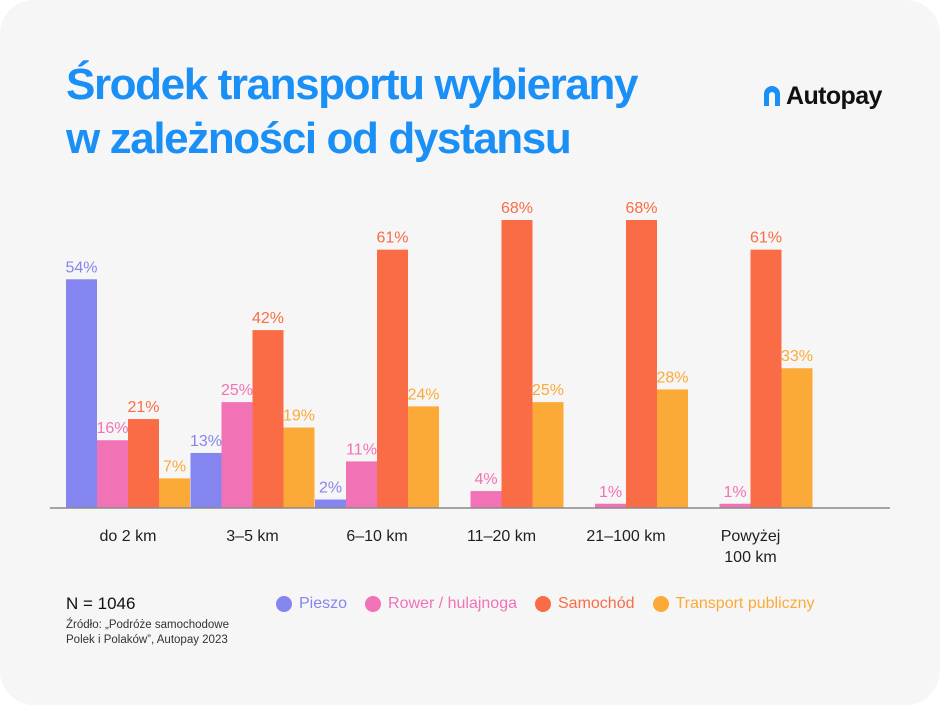 This screenshot has width=940, height=705. I want to click on autopay-arch-icon, so click(772, 96).